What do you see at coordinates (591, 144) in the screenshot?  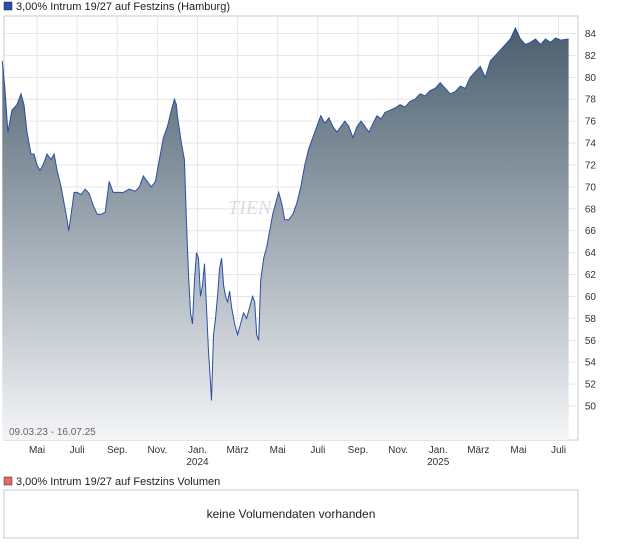 I see `y-tick-label: 74` at bounding box center [591, 144].